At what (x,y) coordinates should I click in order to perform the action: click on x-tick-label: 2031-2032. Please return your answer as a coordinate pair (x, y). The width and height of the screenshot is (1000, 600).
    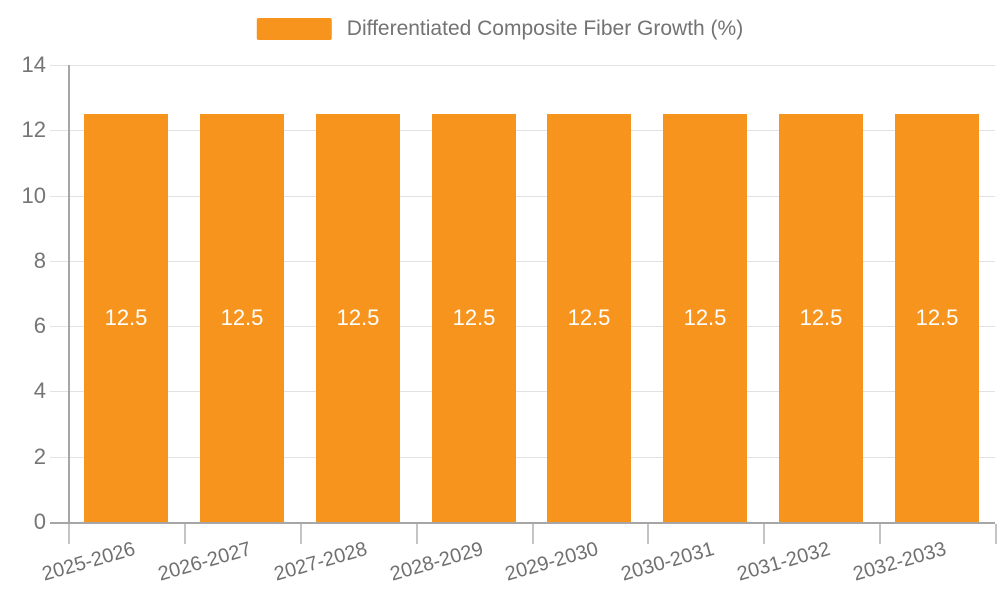
    Looking at the image, I should click on (784, 562).